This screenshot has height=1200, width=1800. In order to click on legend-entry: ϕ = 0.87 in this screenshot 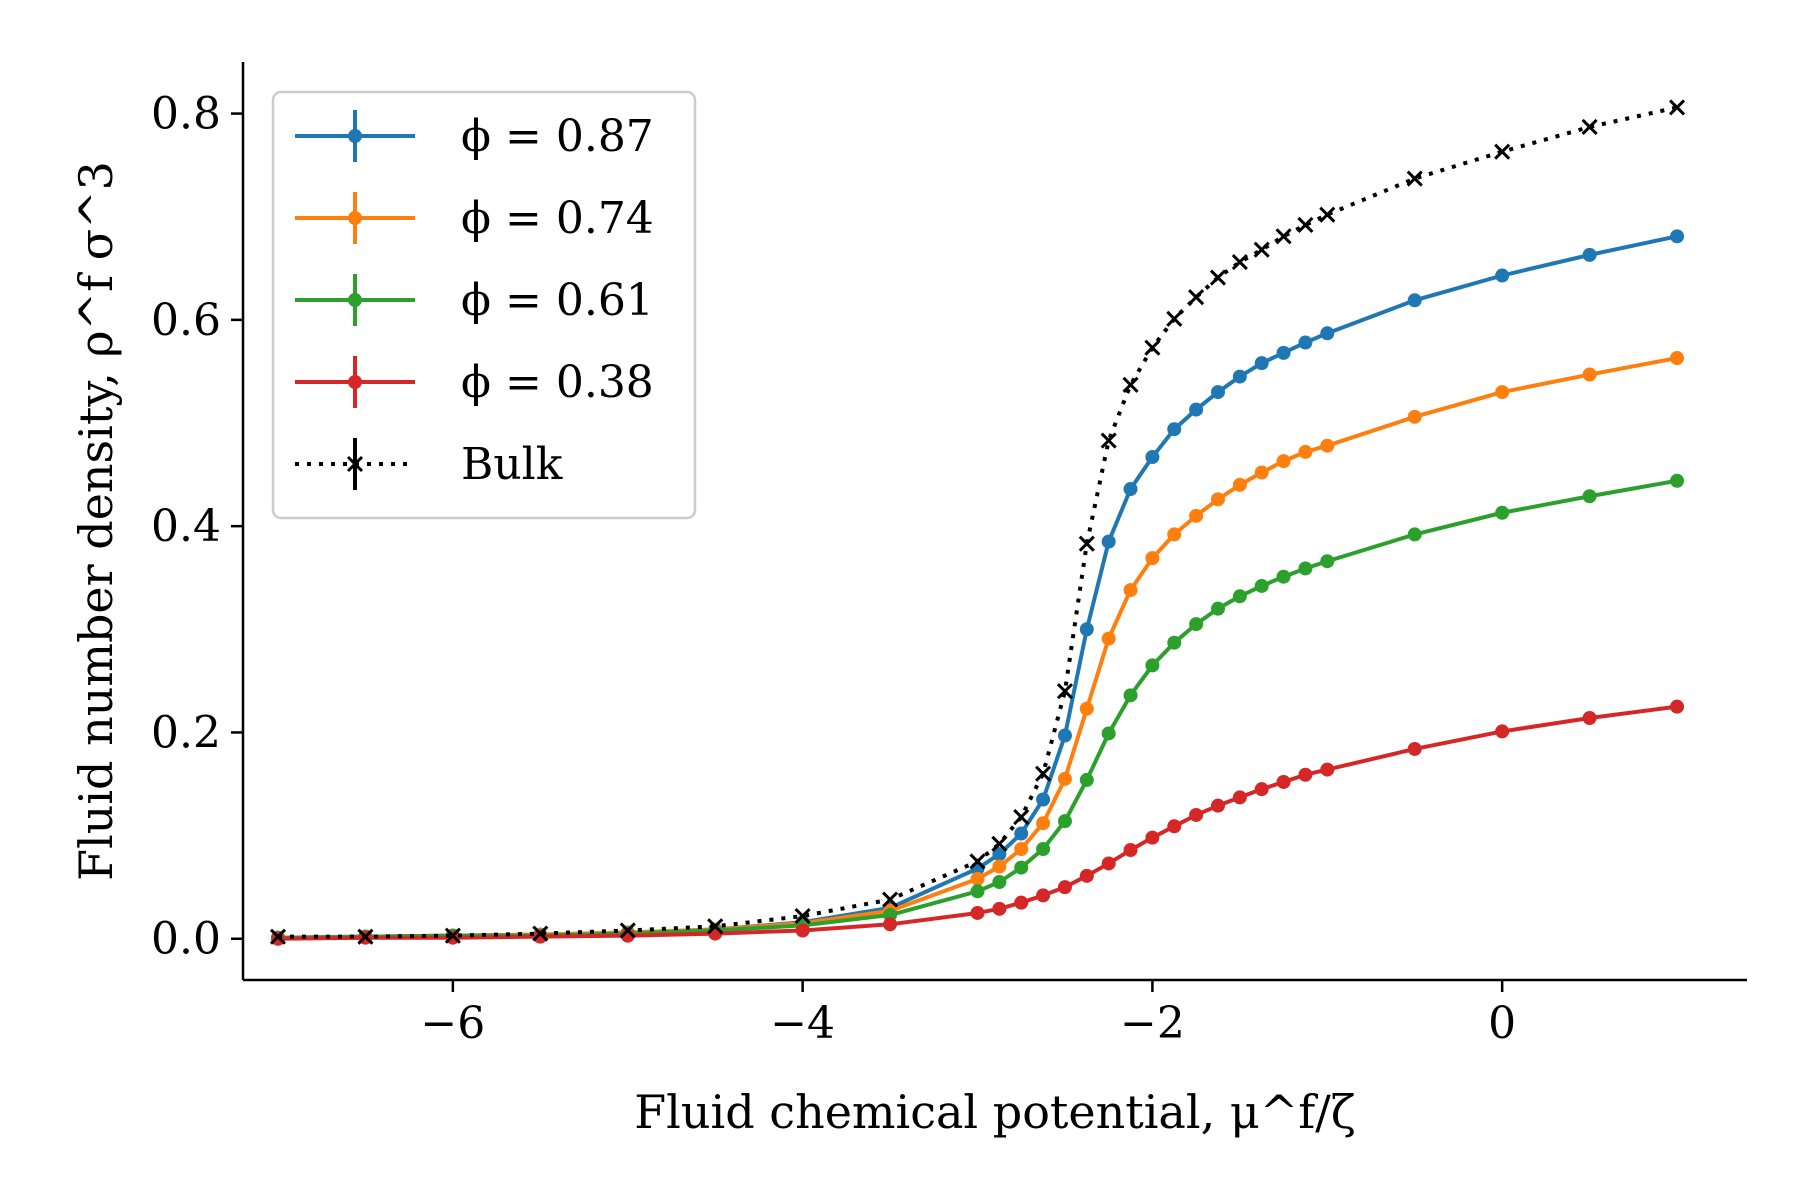, I will do `click(474, 136)`.